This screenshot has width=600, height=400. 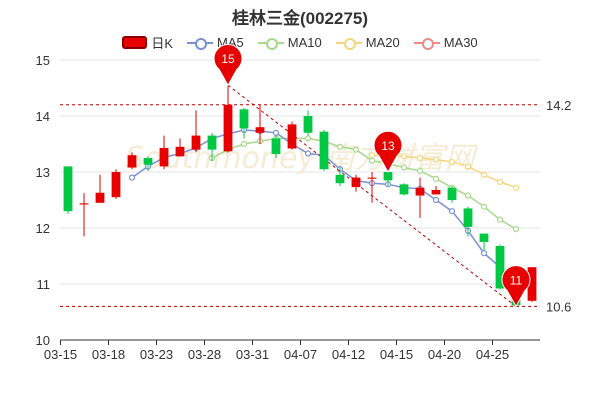 I want to click on x-tick-label: 04-25, so click(x=492, y=354).